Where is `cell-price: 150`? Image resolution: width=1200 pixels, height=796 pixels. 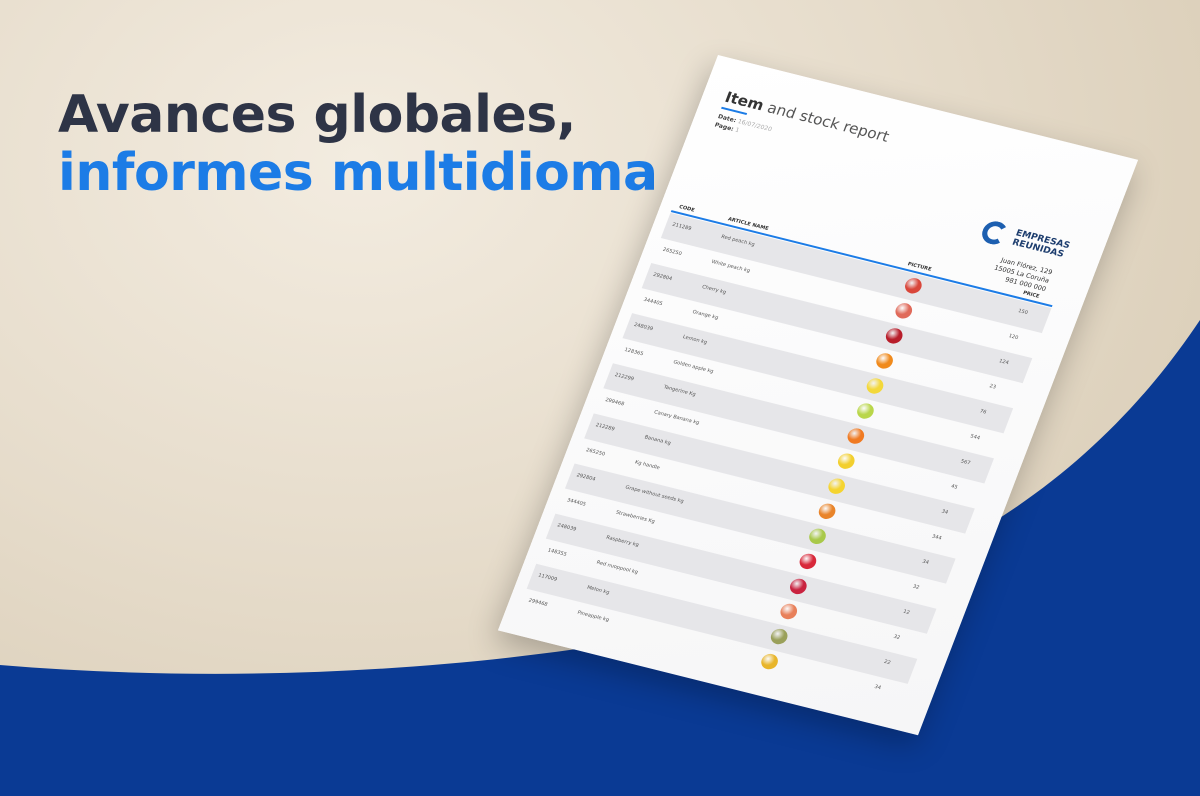 cell-price: 150 is located at coordinates (1023, 312).